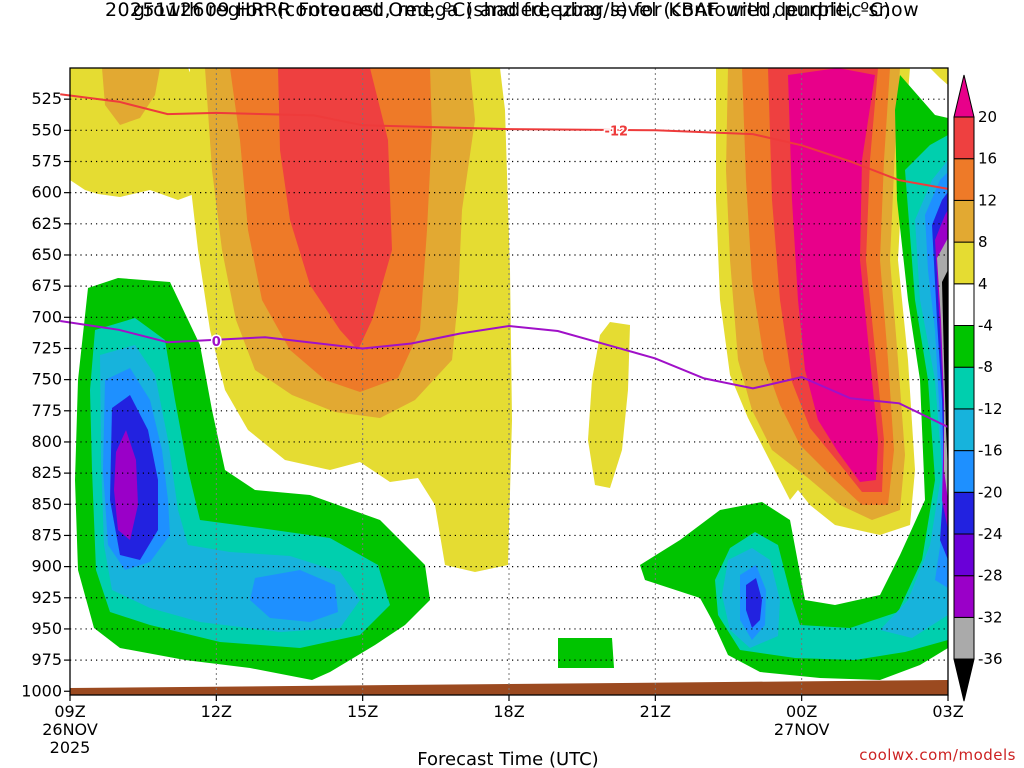 This screenshot has height=768, width=1024. Describe the element at coordinates (978, 388) in the screenshot. I see `colorbar: 20 16 12 8 4 -4 -8 -12 -16 -20 -24 -28 -32 -36` at that location.